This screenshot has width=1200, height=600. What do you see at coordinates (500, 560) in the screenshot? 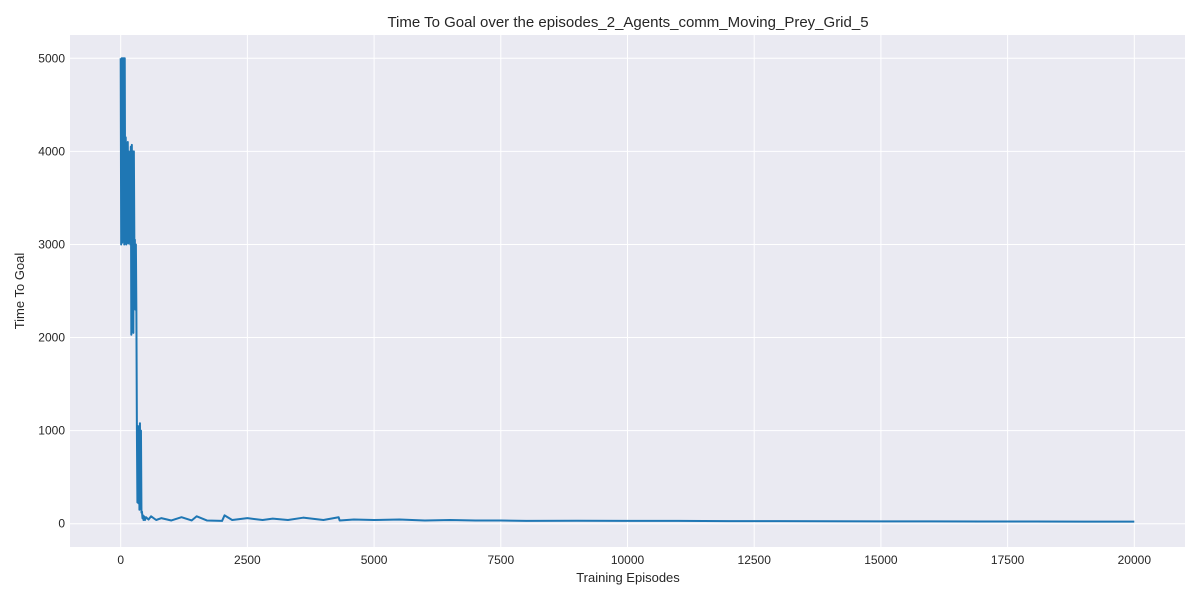
I see `x-tick-label: 7500` at bounding box center [500, 560].